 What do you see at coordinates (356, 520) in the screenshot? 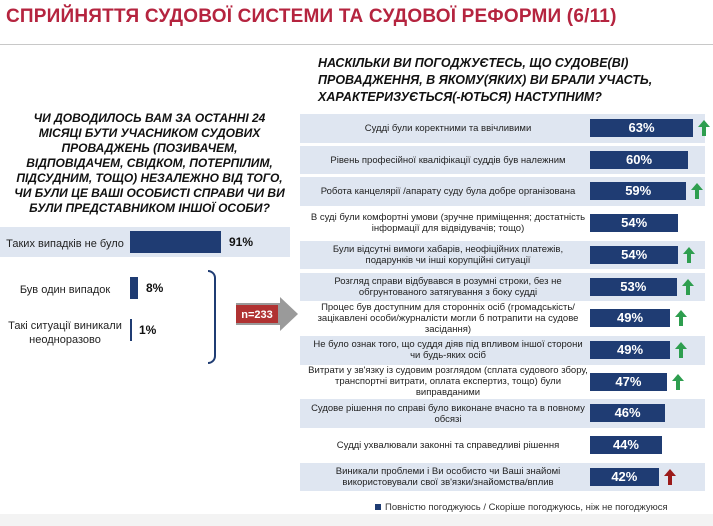
I see `bottom-toolbar` at bounding box center [356, 520].